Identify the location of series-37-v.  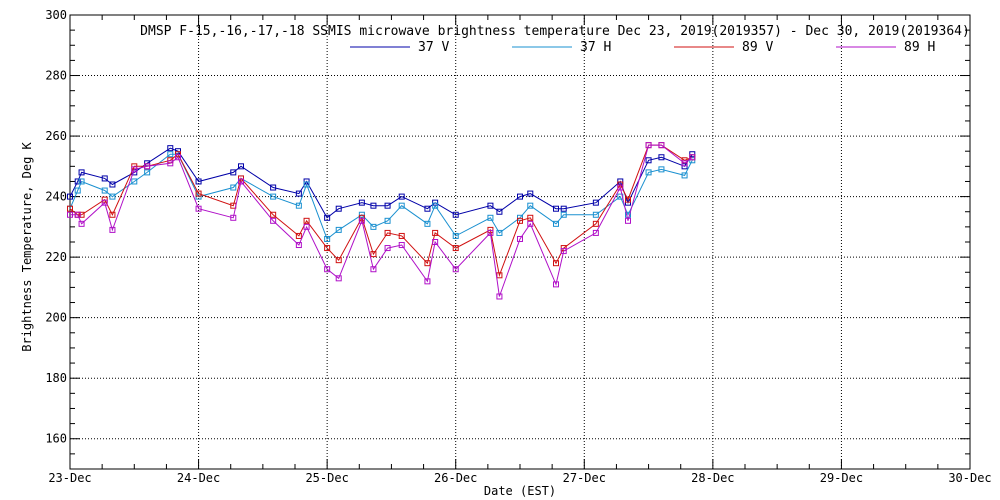
(381, 183).